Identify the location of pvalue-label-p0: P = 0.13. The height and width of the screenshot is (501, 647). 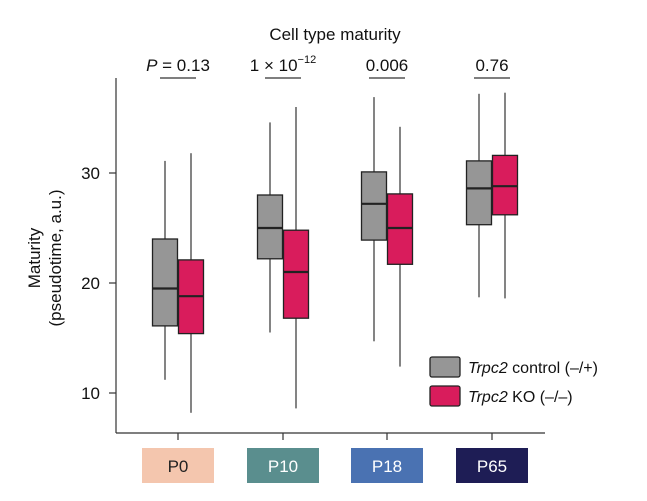
(178, 65).